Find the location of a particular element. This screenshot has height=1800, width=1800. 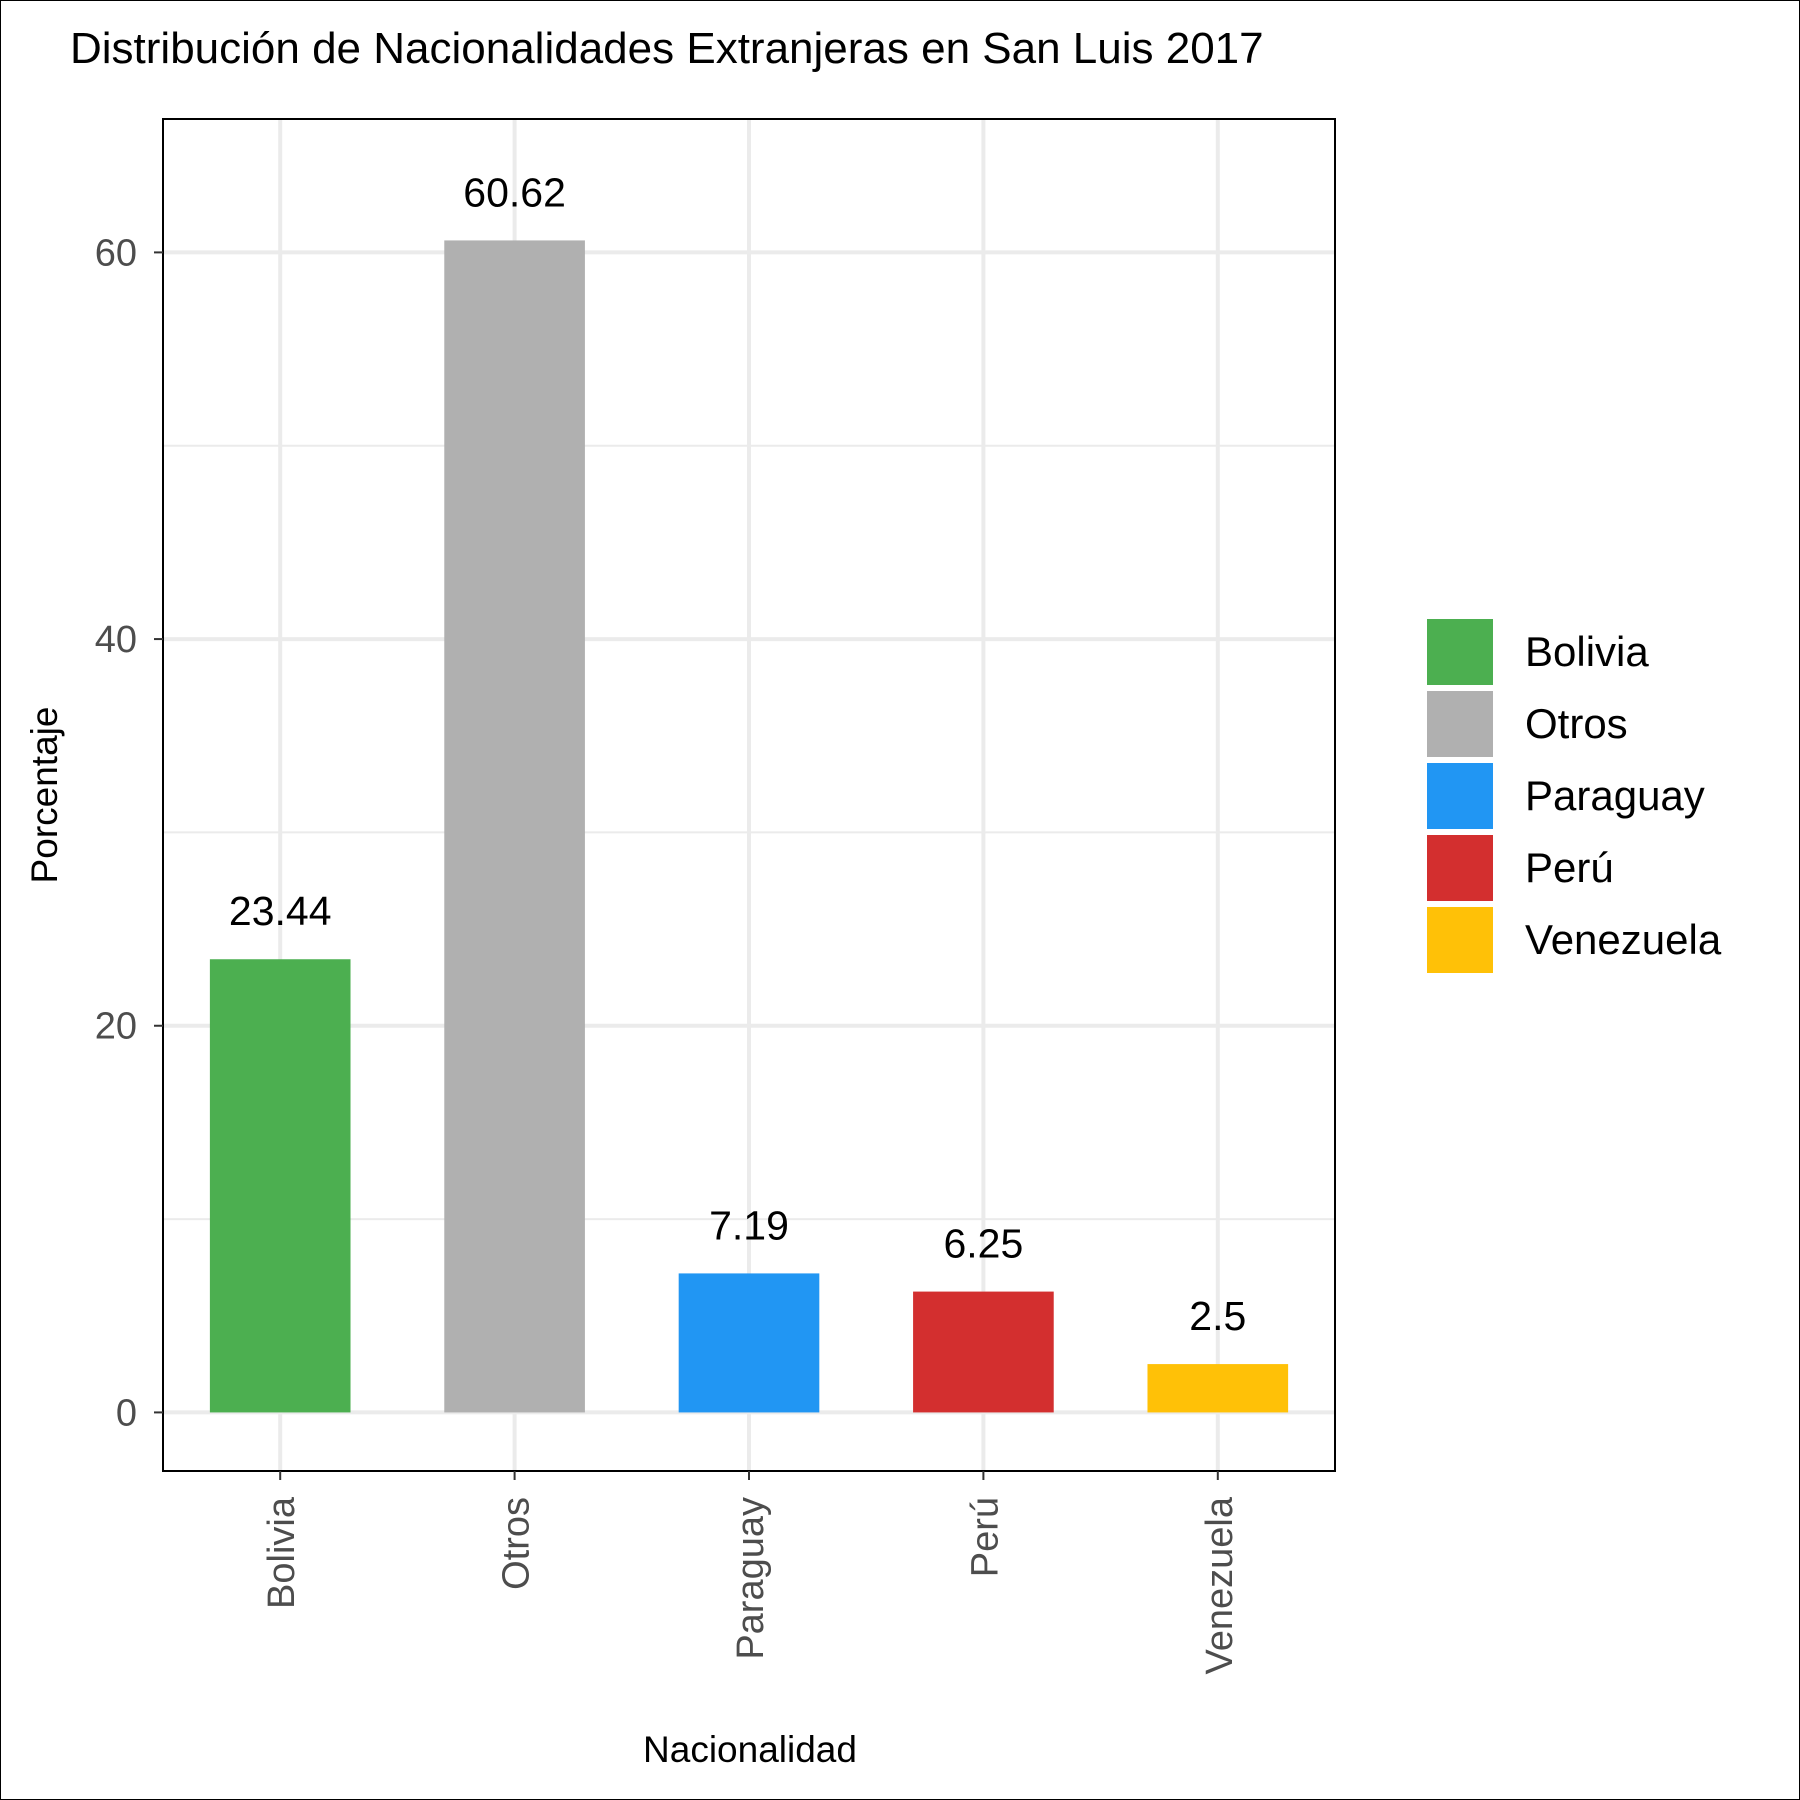

legend-label: Perú is located at coordinates (1569, 867).